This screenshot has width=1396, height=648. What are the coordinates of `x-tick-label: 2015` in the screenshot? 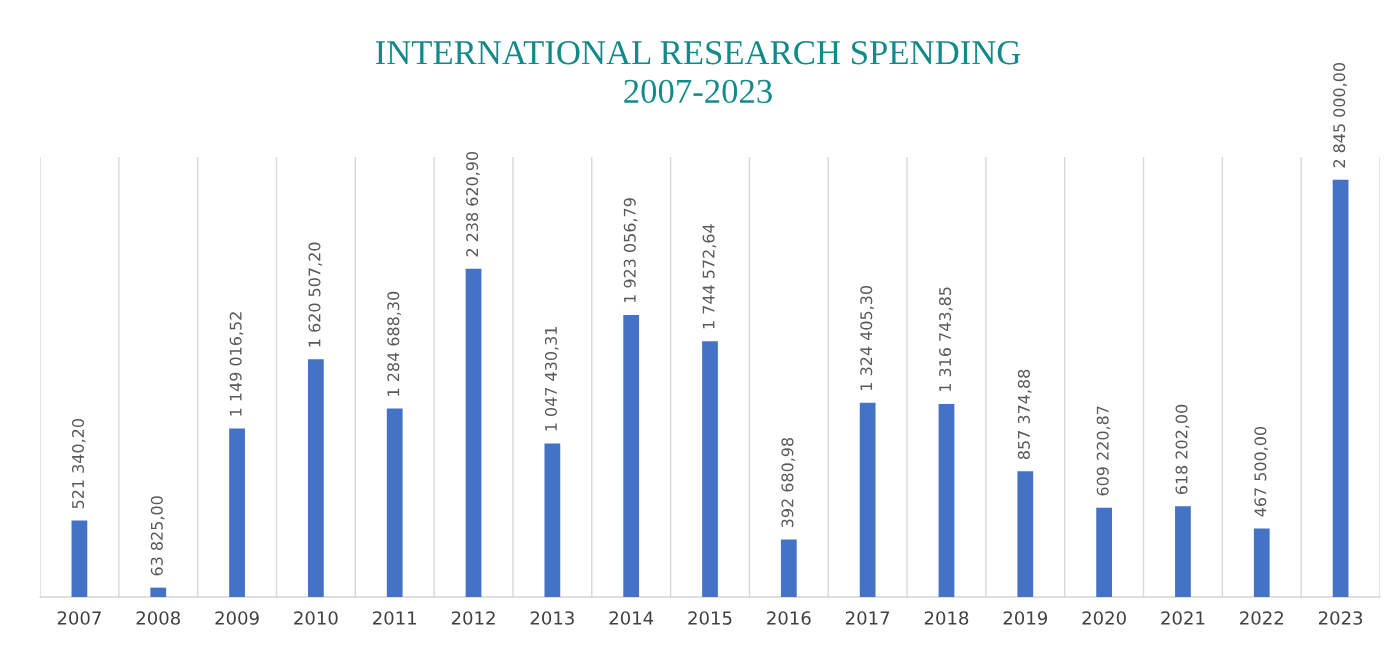 It's located at (710, 618).